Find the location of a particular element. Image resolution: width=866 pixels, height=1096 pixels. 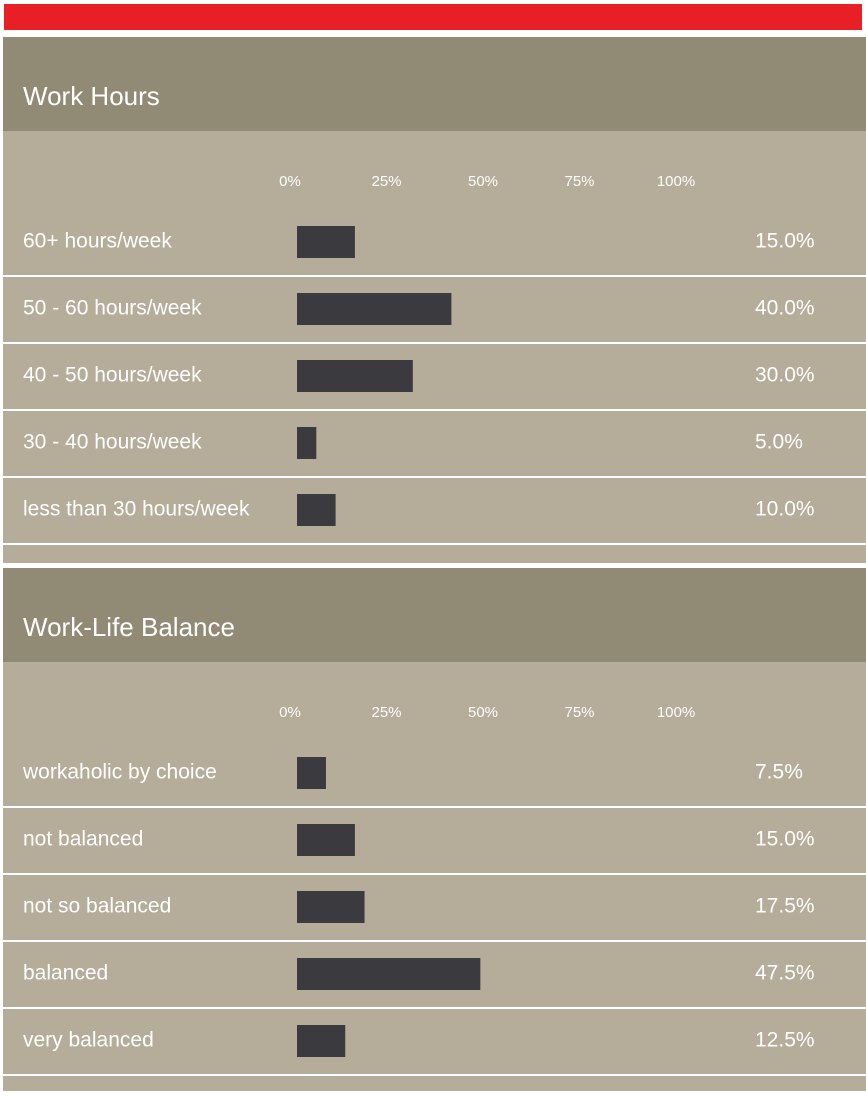

category-label: very balanced is located at coordinates (88, 1040).